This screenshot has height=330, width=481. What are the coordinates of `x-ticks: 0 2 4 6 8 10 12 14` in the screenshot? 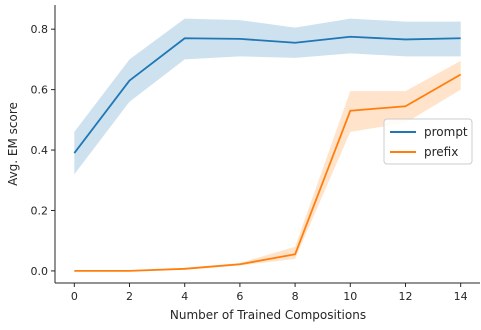 It's located at (269, 293).